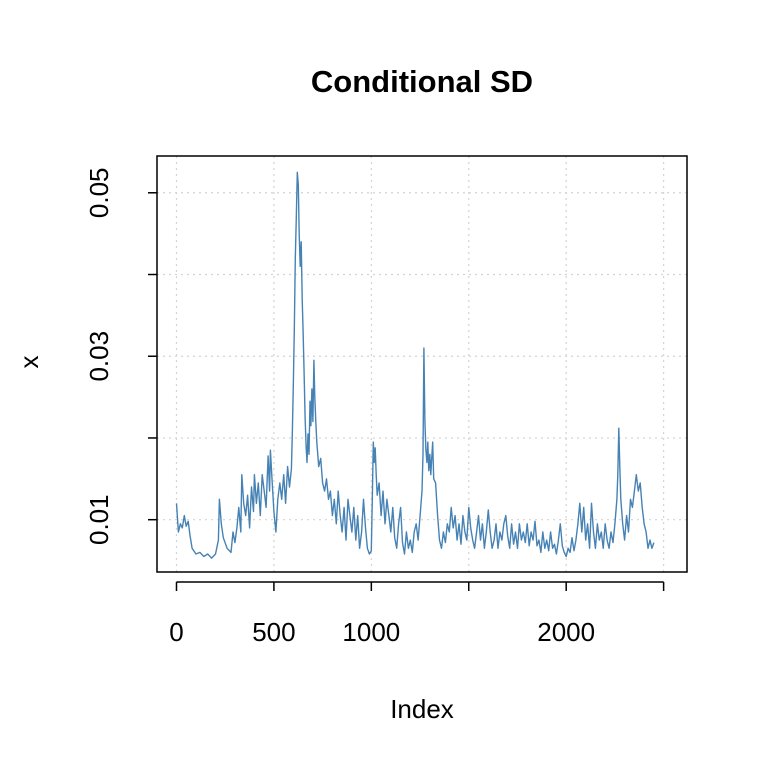  Describe the element at coordinates (566, 632) in the screenshot. I see `x-tick-label: 2000` at that location.